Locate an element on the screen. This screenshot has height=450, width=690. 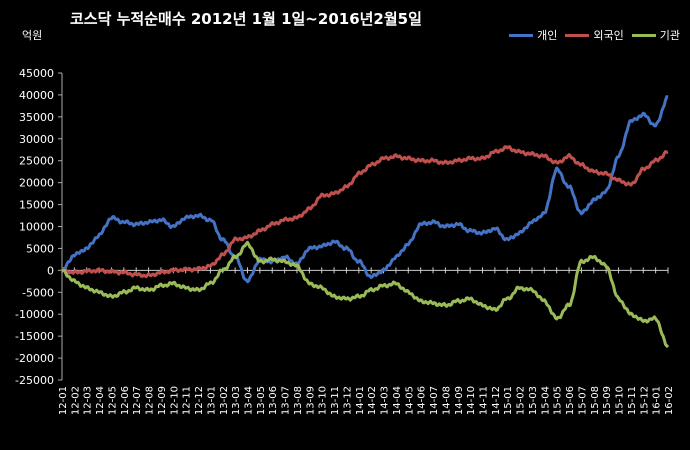
x-tick-label: 15-06 is located at coordinates (570, 400).